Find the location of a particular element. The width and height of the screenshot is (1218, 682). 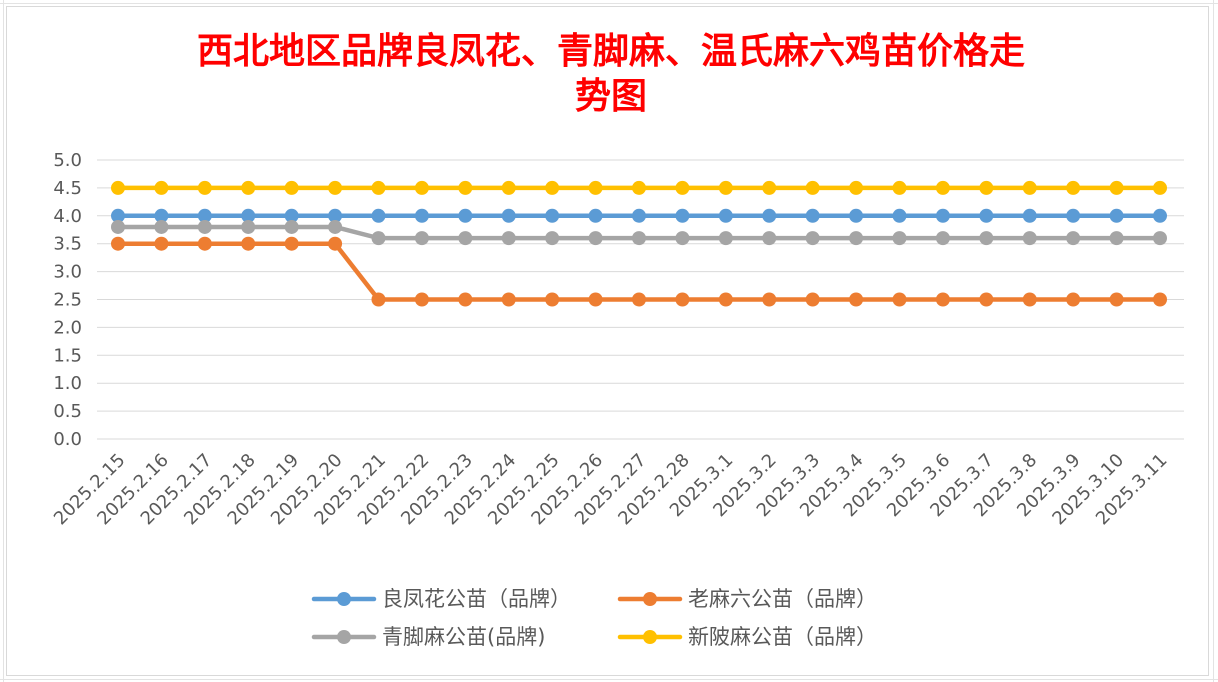

y-axis-tick-labels: 0.0 0.5 1.0 1.5 2.0 2.5 3.0 3.5 4.0 4.5 5.0 is located at coordinates (67, 300).